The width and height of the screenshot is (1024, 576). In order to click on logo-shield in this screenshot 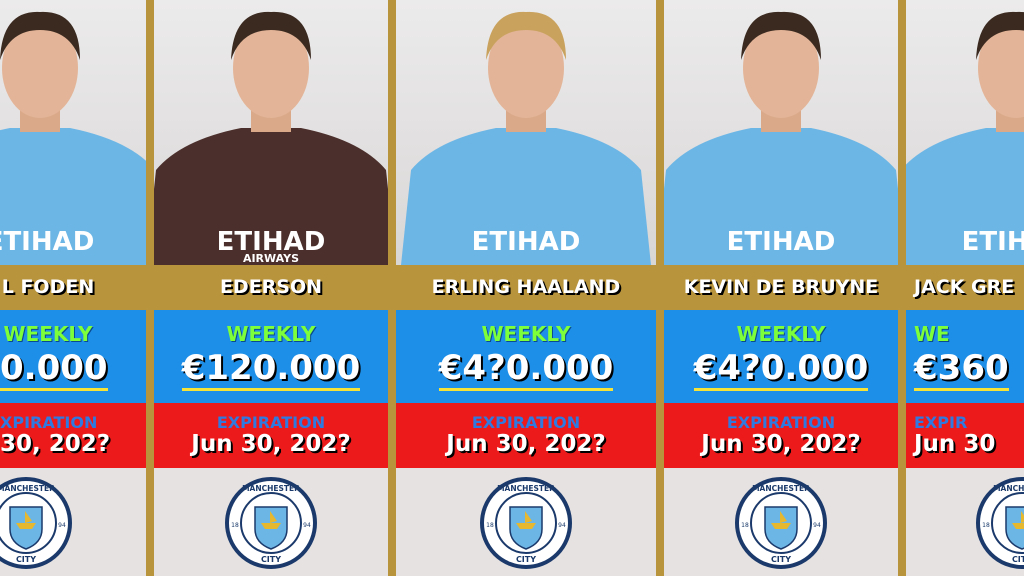, I will do `click(1014, 528)`.